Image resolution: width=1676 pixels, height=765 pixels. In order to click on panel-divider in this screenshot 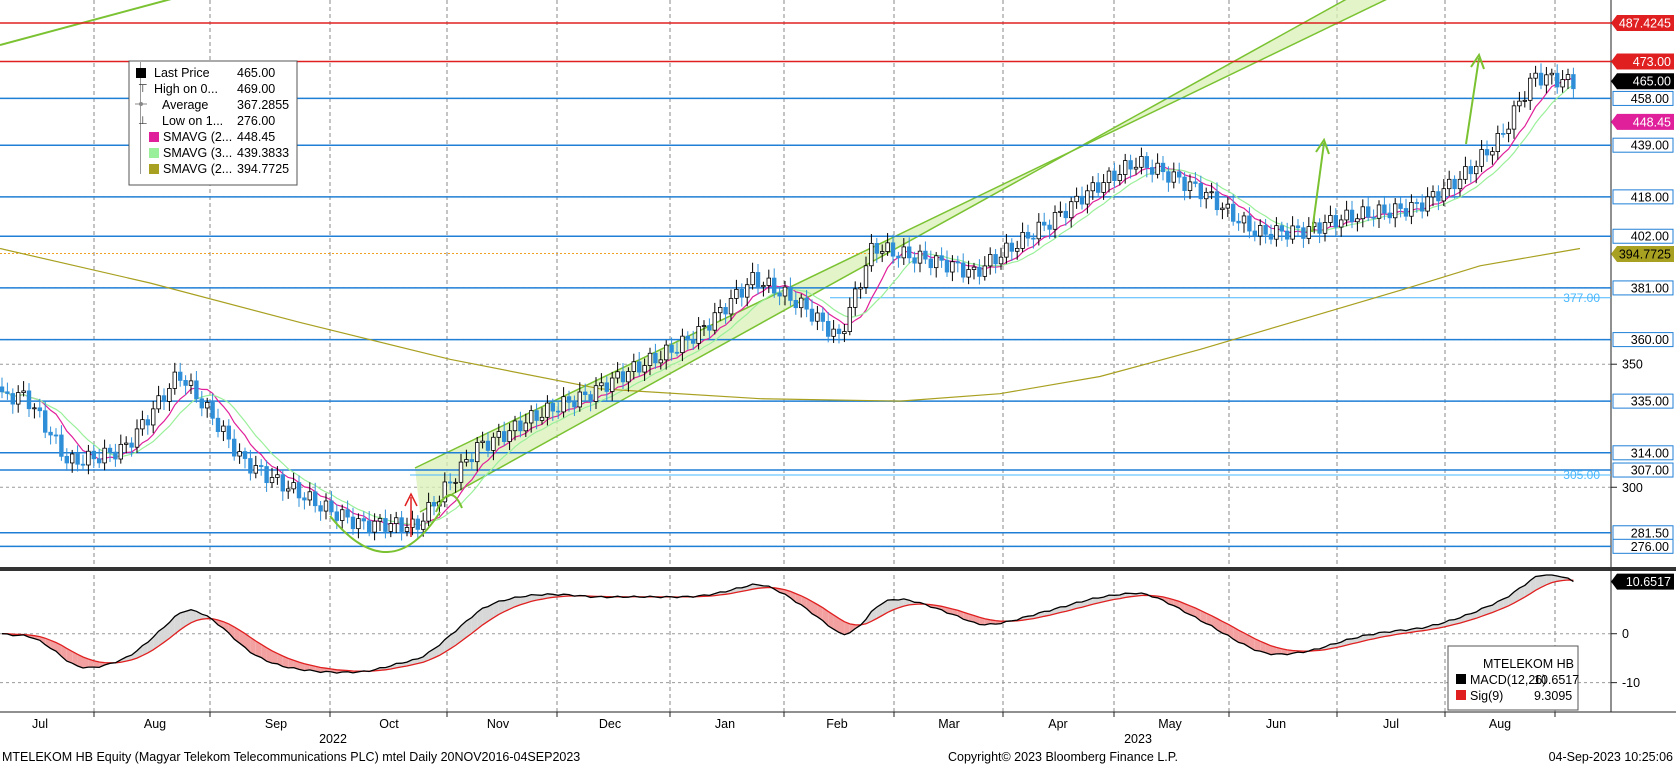, I will do `click(838, 569)`.